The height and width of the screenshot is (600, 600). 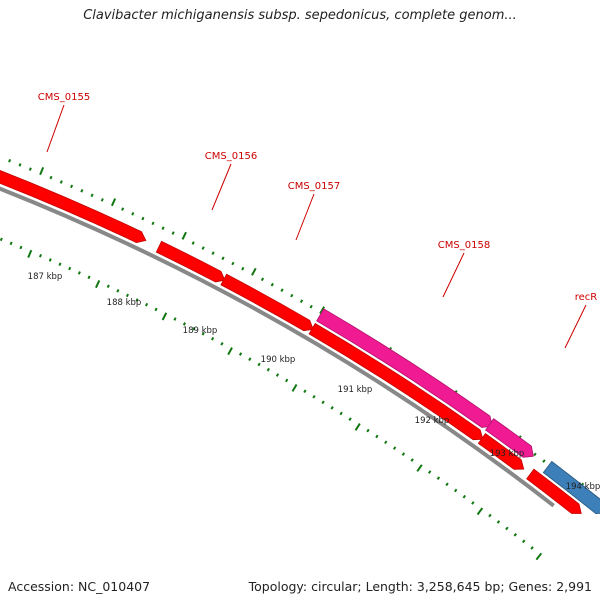 I want to click on kbp-label: 194 kbp, so click(x=583, y=487).